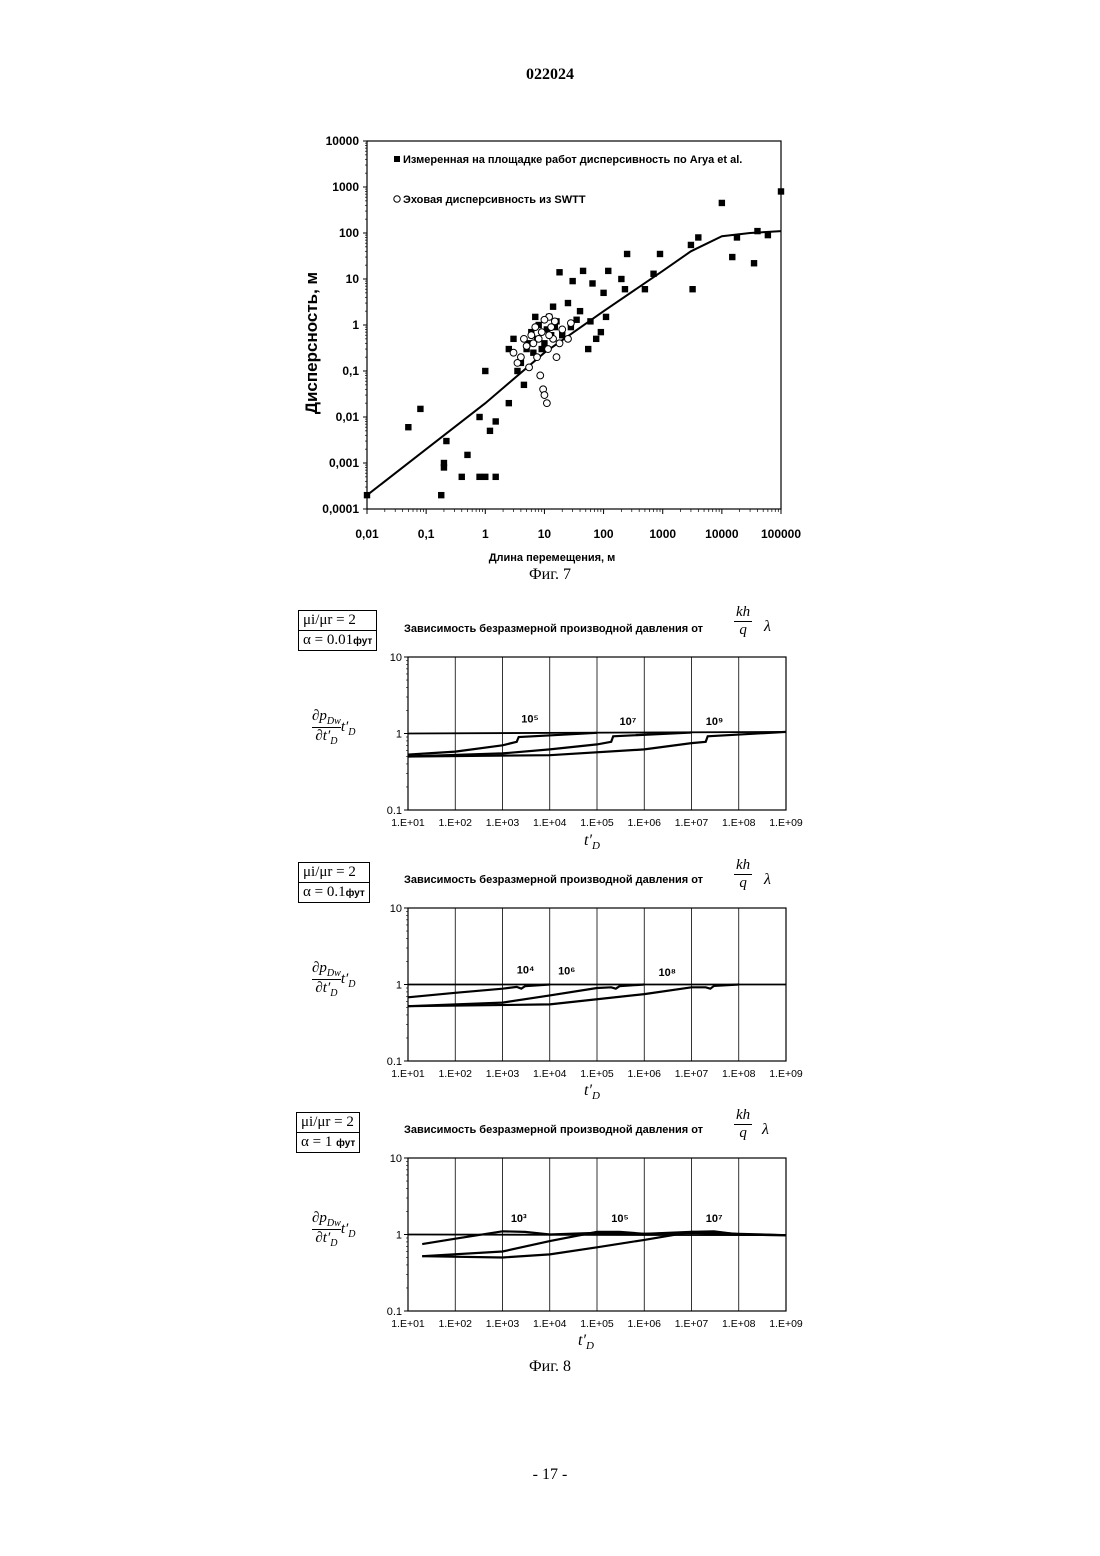 The width and height of the screenshot is (1100, 1556). What do you see at coordinates (550, 1475) in the screenshot?
I see `page-number: - 17 -` at bounding box center [550, 1475].